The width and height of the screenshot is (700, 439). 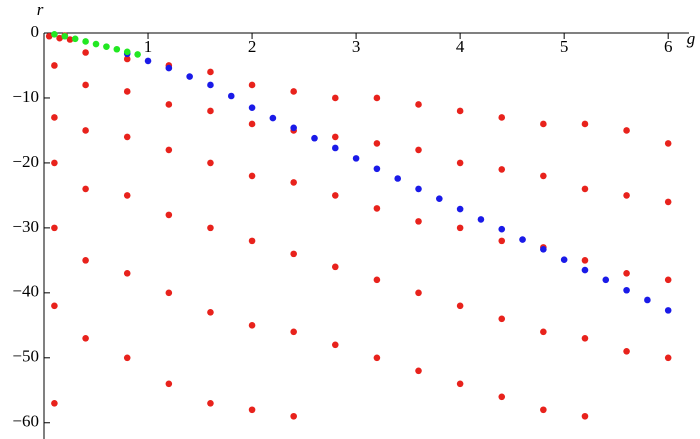 I want to click on x-tick-label: 5, so click(x=564, y=46).